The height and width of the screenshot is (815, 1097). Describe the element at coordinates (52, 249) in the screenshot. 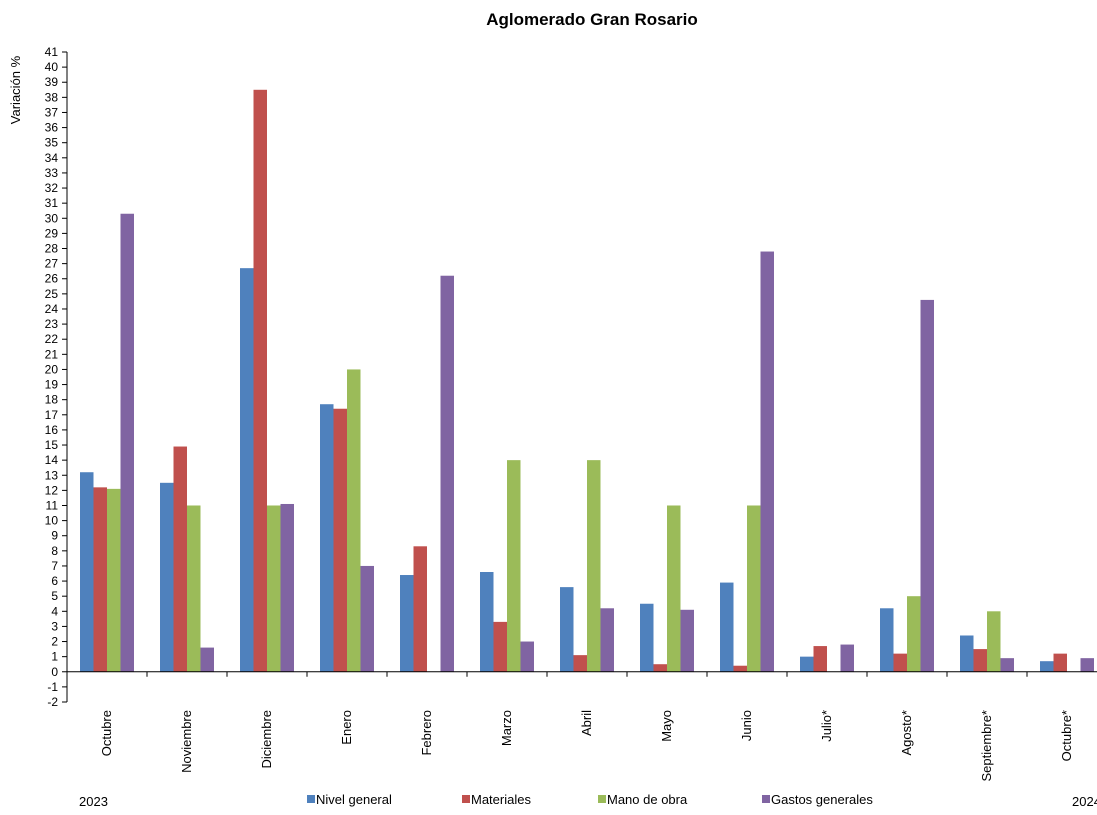

I see `y-tick-label: 28` at that location.